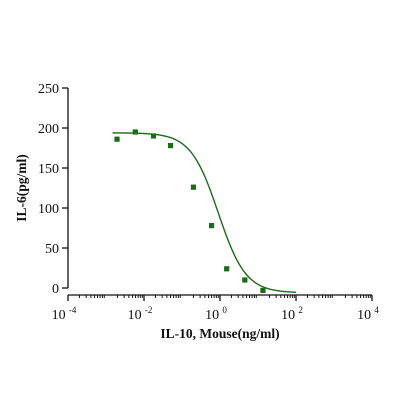 The image size is (416, 416). Describe the element at coordinates (140, 314) in the screenshot. I see `x-tick-label: 10 -2` at that location.